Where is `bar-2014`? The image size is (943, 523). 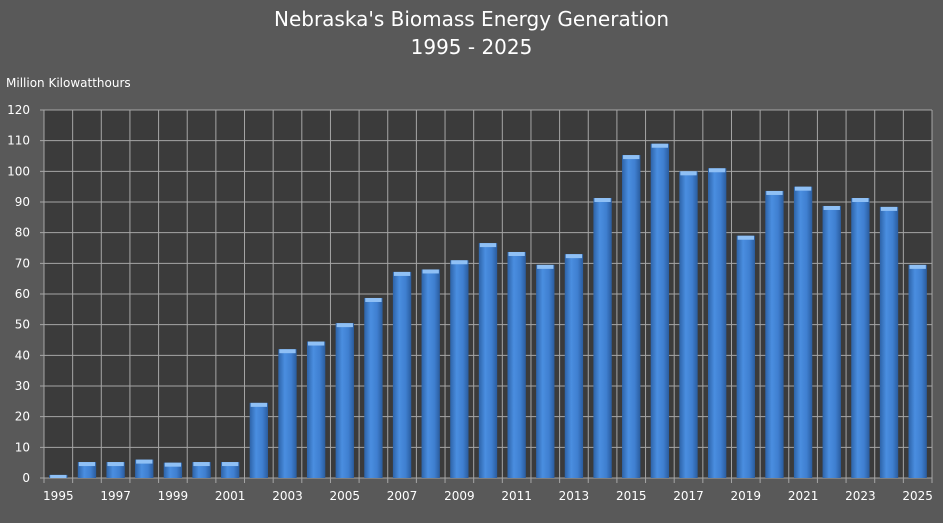 bar-2014 is located at coordinates (602, 338).